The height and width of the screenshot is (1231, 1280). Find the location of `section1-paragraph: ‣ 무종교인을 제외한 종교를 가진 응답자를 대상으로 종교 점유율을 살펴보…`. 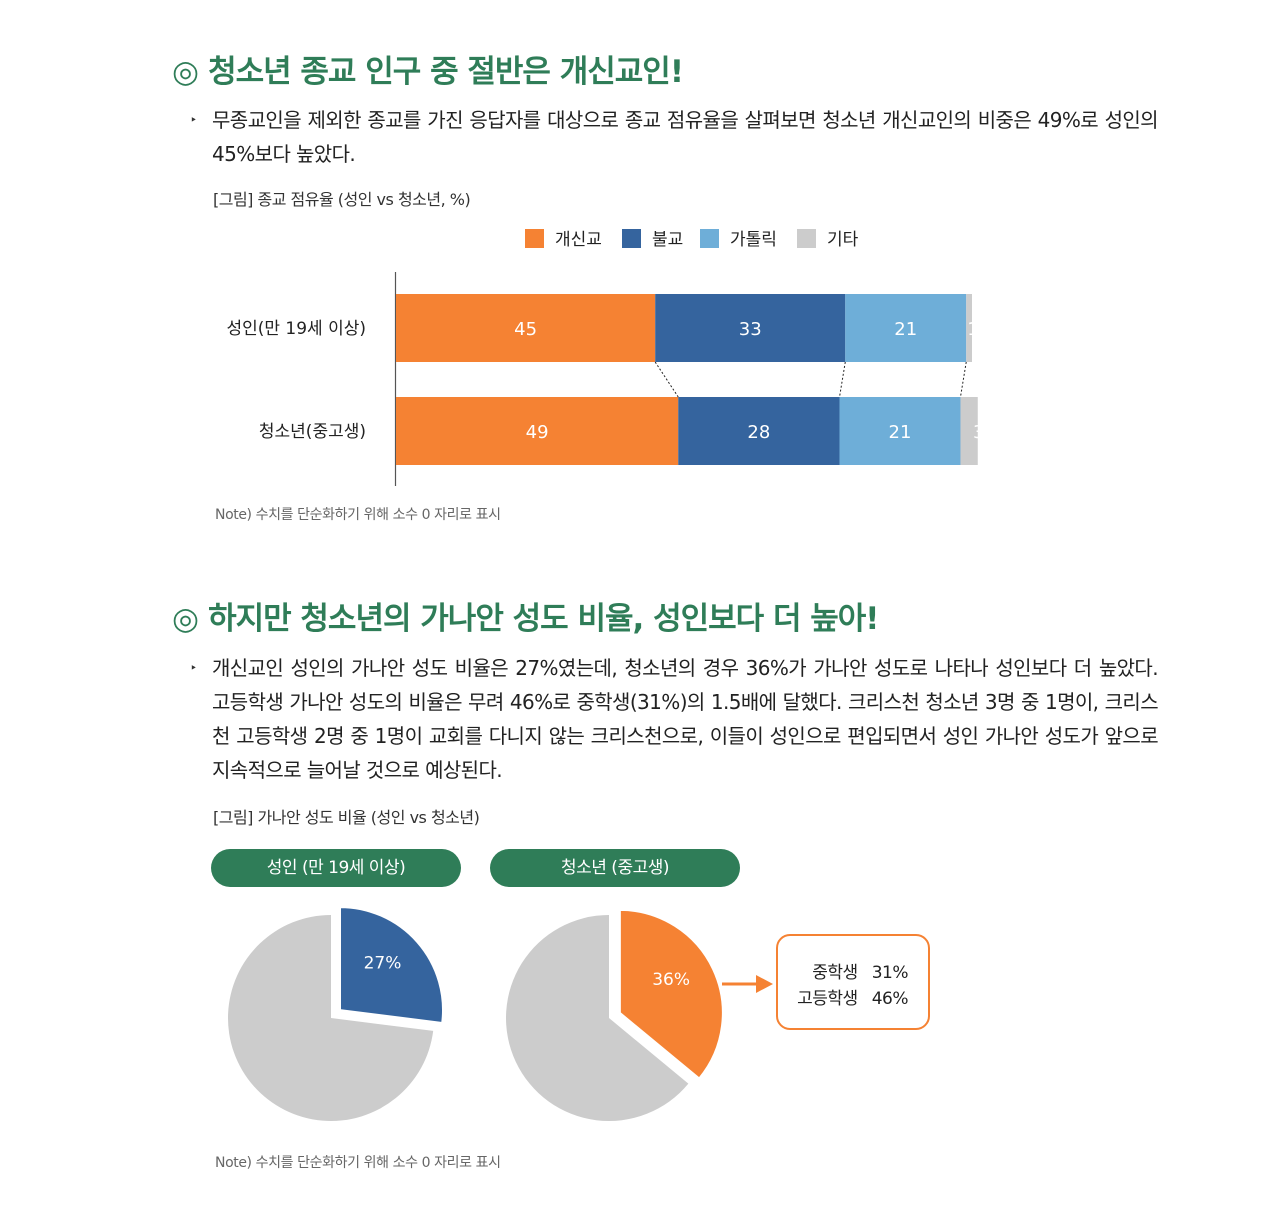

section1-paragraph: ‣ 무종교인을 제외한 종교를 가진 응답자를 대상으로 종교 점유율을 살펴보… is located at coordinates (674, 137).